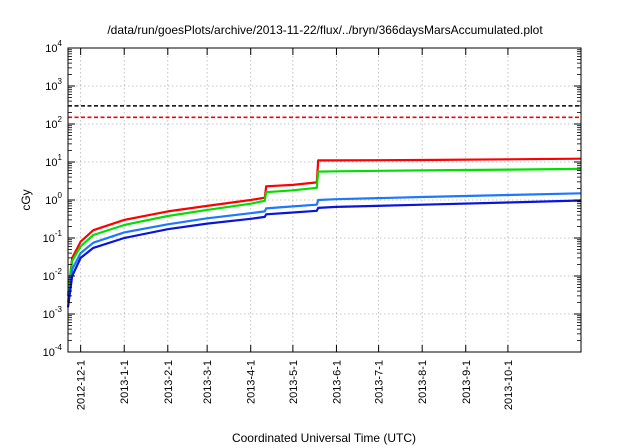 The image size is (640, 448). I want to click on x-tick-label: 2013-10-1, so click(509, 385).